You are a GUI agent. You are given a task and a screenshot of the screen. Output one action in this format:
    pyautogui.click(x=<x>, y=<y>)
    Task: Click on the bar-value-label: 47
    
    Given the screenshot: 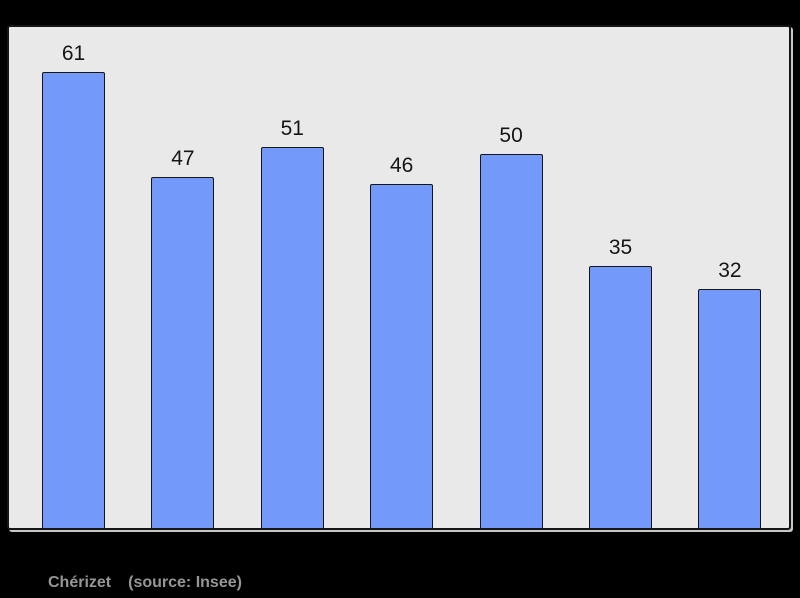 What is the action you would take?
    pyautogui.click(x=183, y=158)
    